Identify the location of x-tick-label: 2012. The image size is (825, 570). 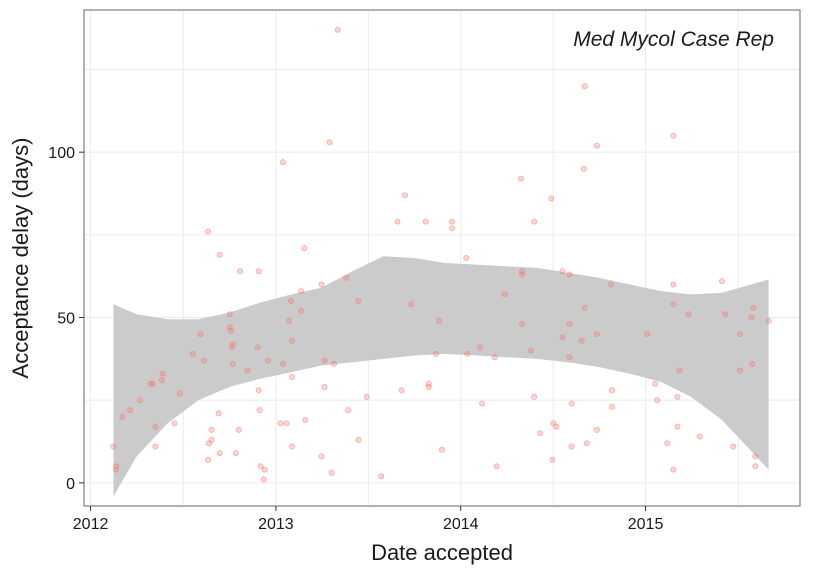
(91, 524).